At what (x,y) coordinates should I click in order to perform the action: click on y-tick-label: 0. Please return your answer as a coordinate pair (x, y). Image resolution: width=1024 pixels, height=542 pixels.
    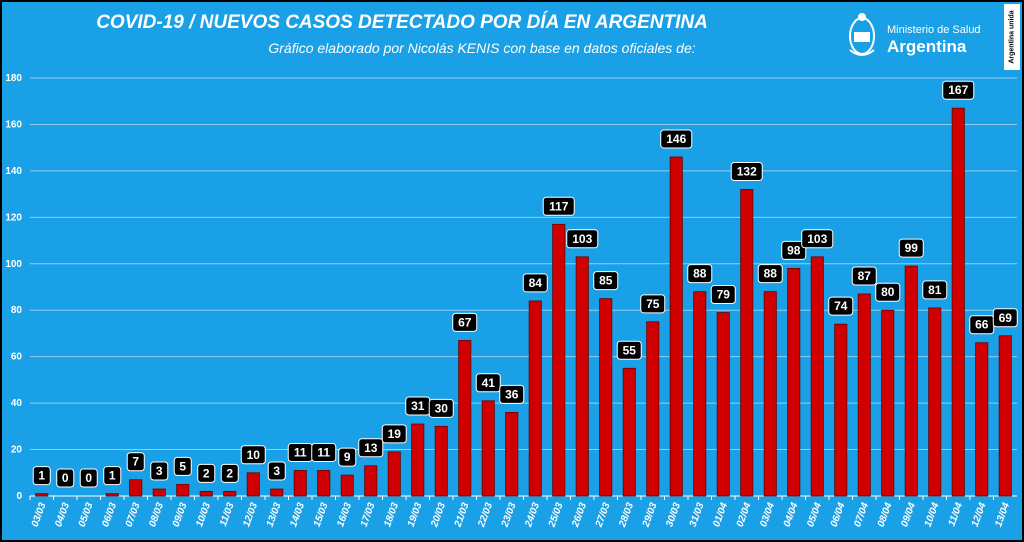
    Looking at the image, I should click on (19, 496).